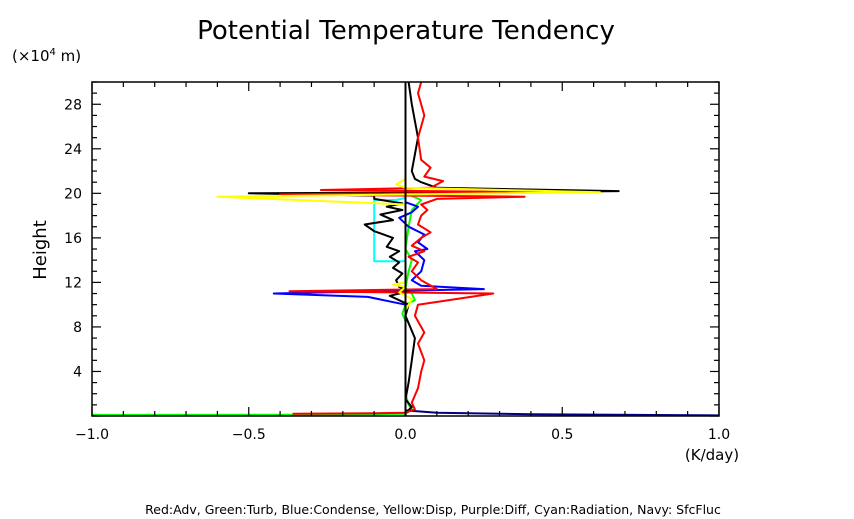 Image resolution: width=854 pixels, height=519 pixels. I want to click on y-unit-exponent: 4, so click(53, 52).